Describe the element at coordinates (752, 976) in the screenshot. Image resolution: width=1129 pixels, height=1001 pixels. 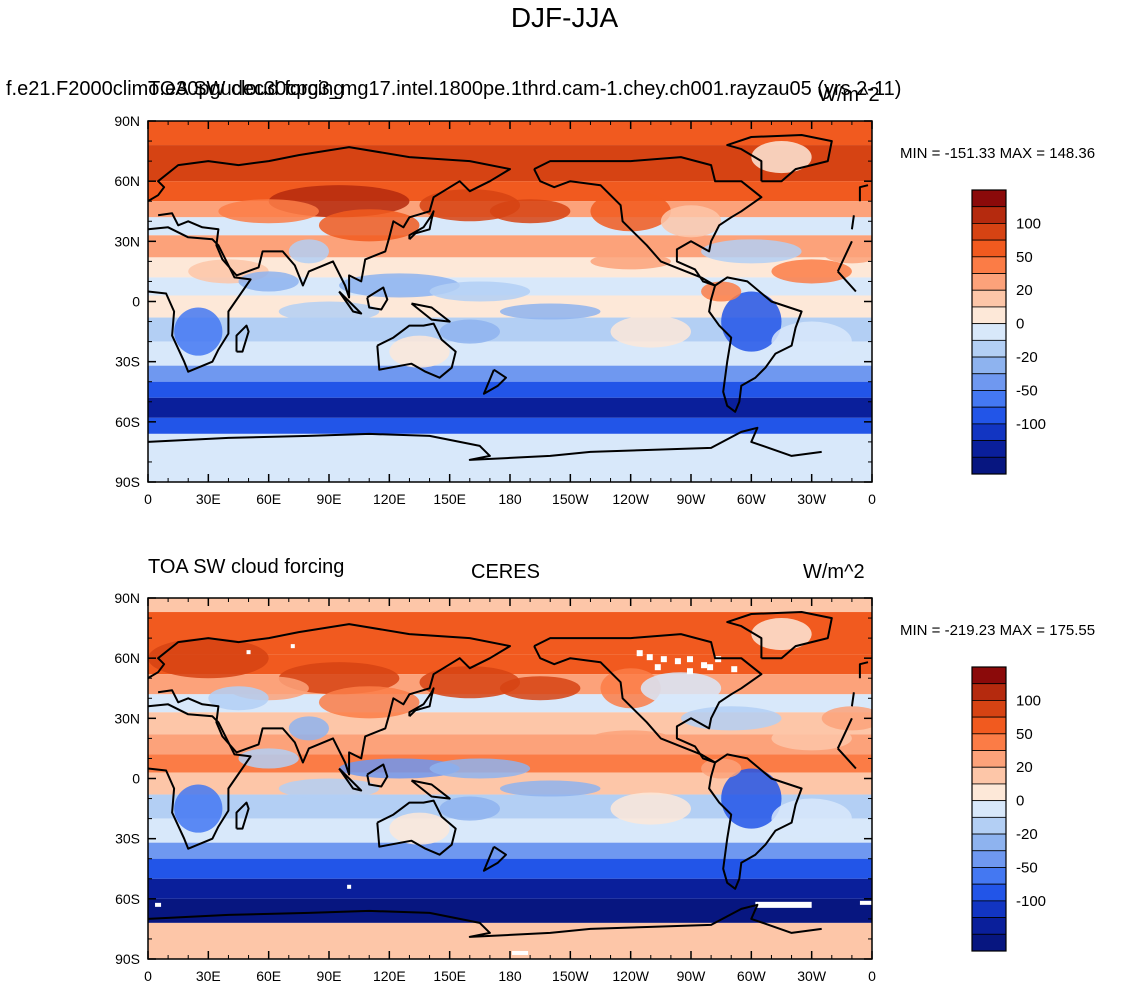
I see `panel2-lon-label: 60W` at that location.